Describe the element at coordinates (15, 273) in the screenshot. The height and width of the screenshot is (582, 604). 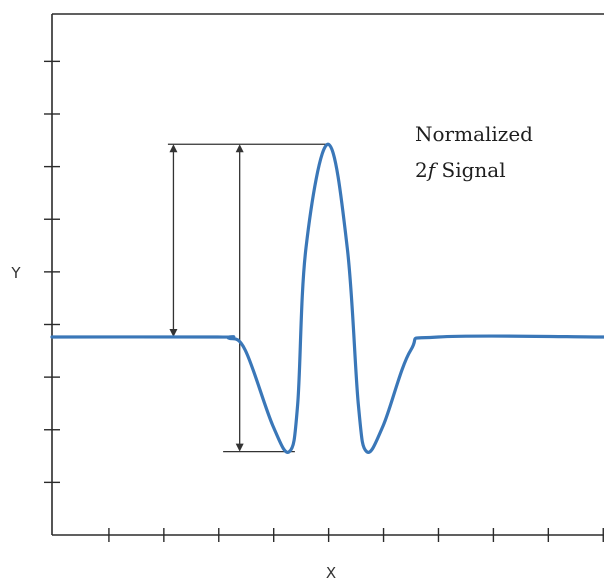
I see `y-axis-label: Y` at that location.